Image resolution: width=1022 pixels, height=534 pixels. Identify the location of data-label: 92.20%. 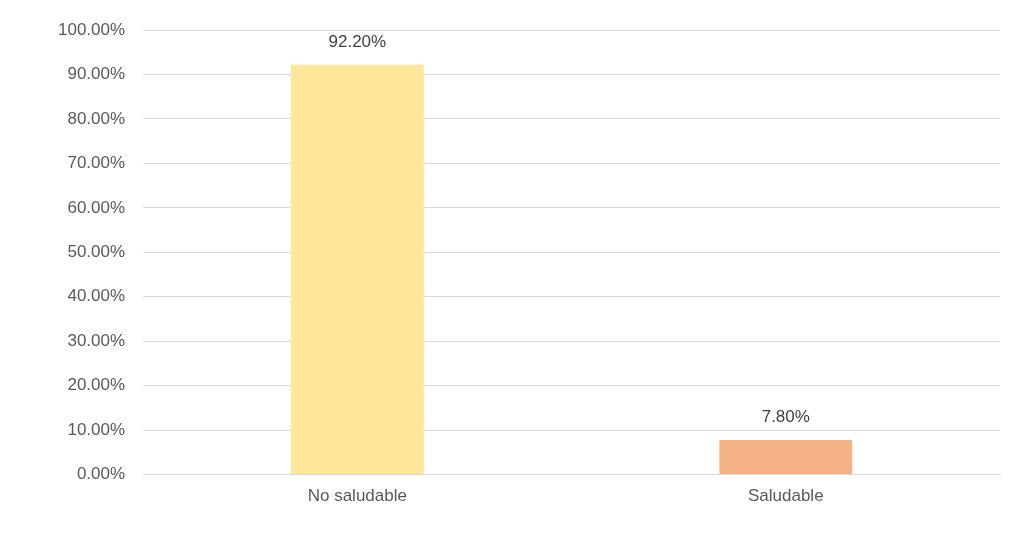
(357, 41).